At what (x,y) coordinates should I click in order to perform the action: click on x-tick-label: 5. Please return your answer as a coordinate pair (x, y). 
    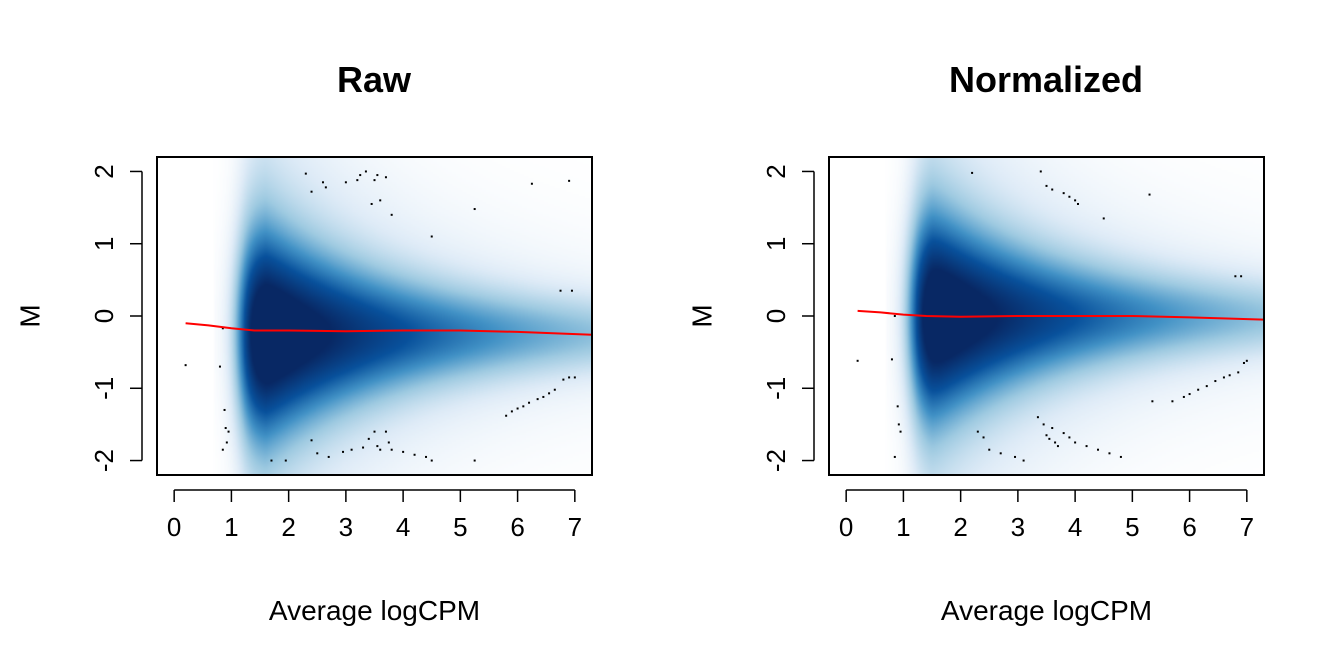
    Looking at the image, I should click on (1132, 527).